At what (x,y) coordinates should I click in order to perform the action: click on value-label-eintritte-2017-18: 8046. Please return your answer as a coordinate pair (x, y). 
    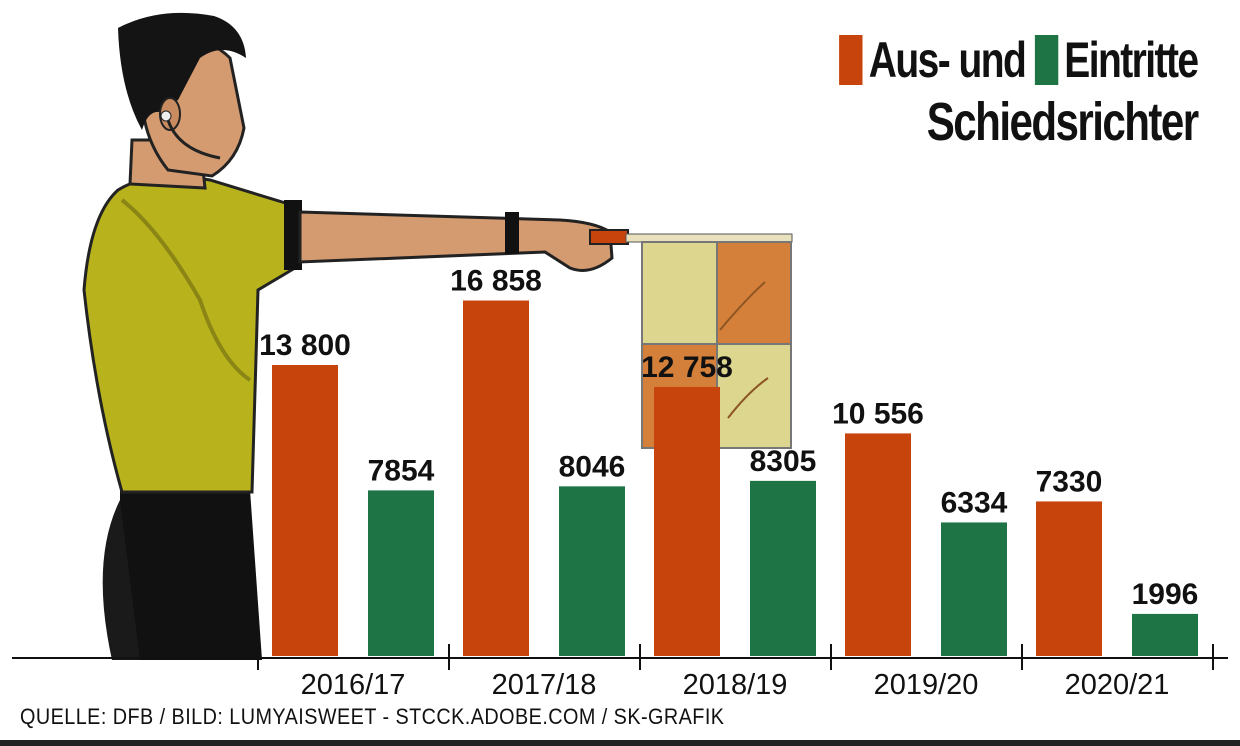
    Looking at the image, I should click on (592, 466).